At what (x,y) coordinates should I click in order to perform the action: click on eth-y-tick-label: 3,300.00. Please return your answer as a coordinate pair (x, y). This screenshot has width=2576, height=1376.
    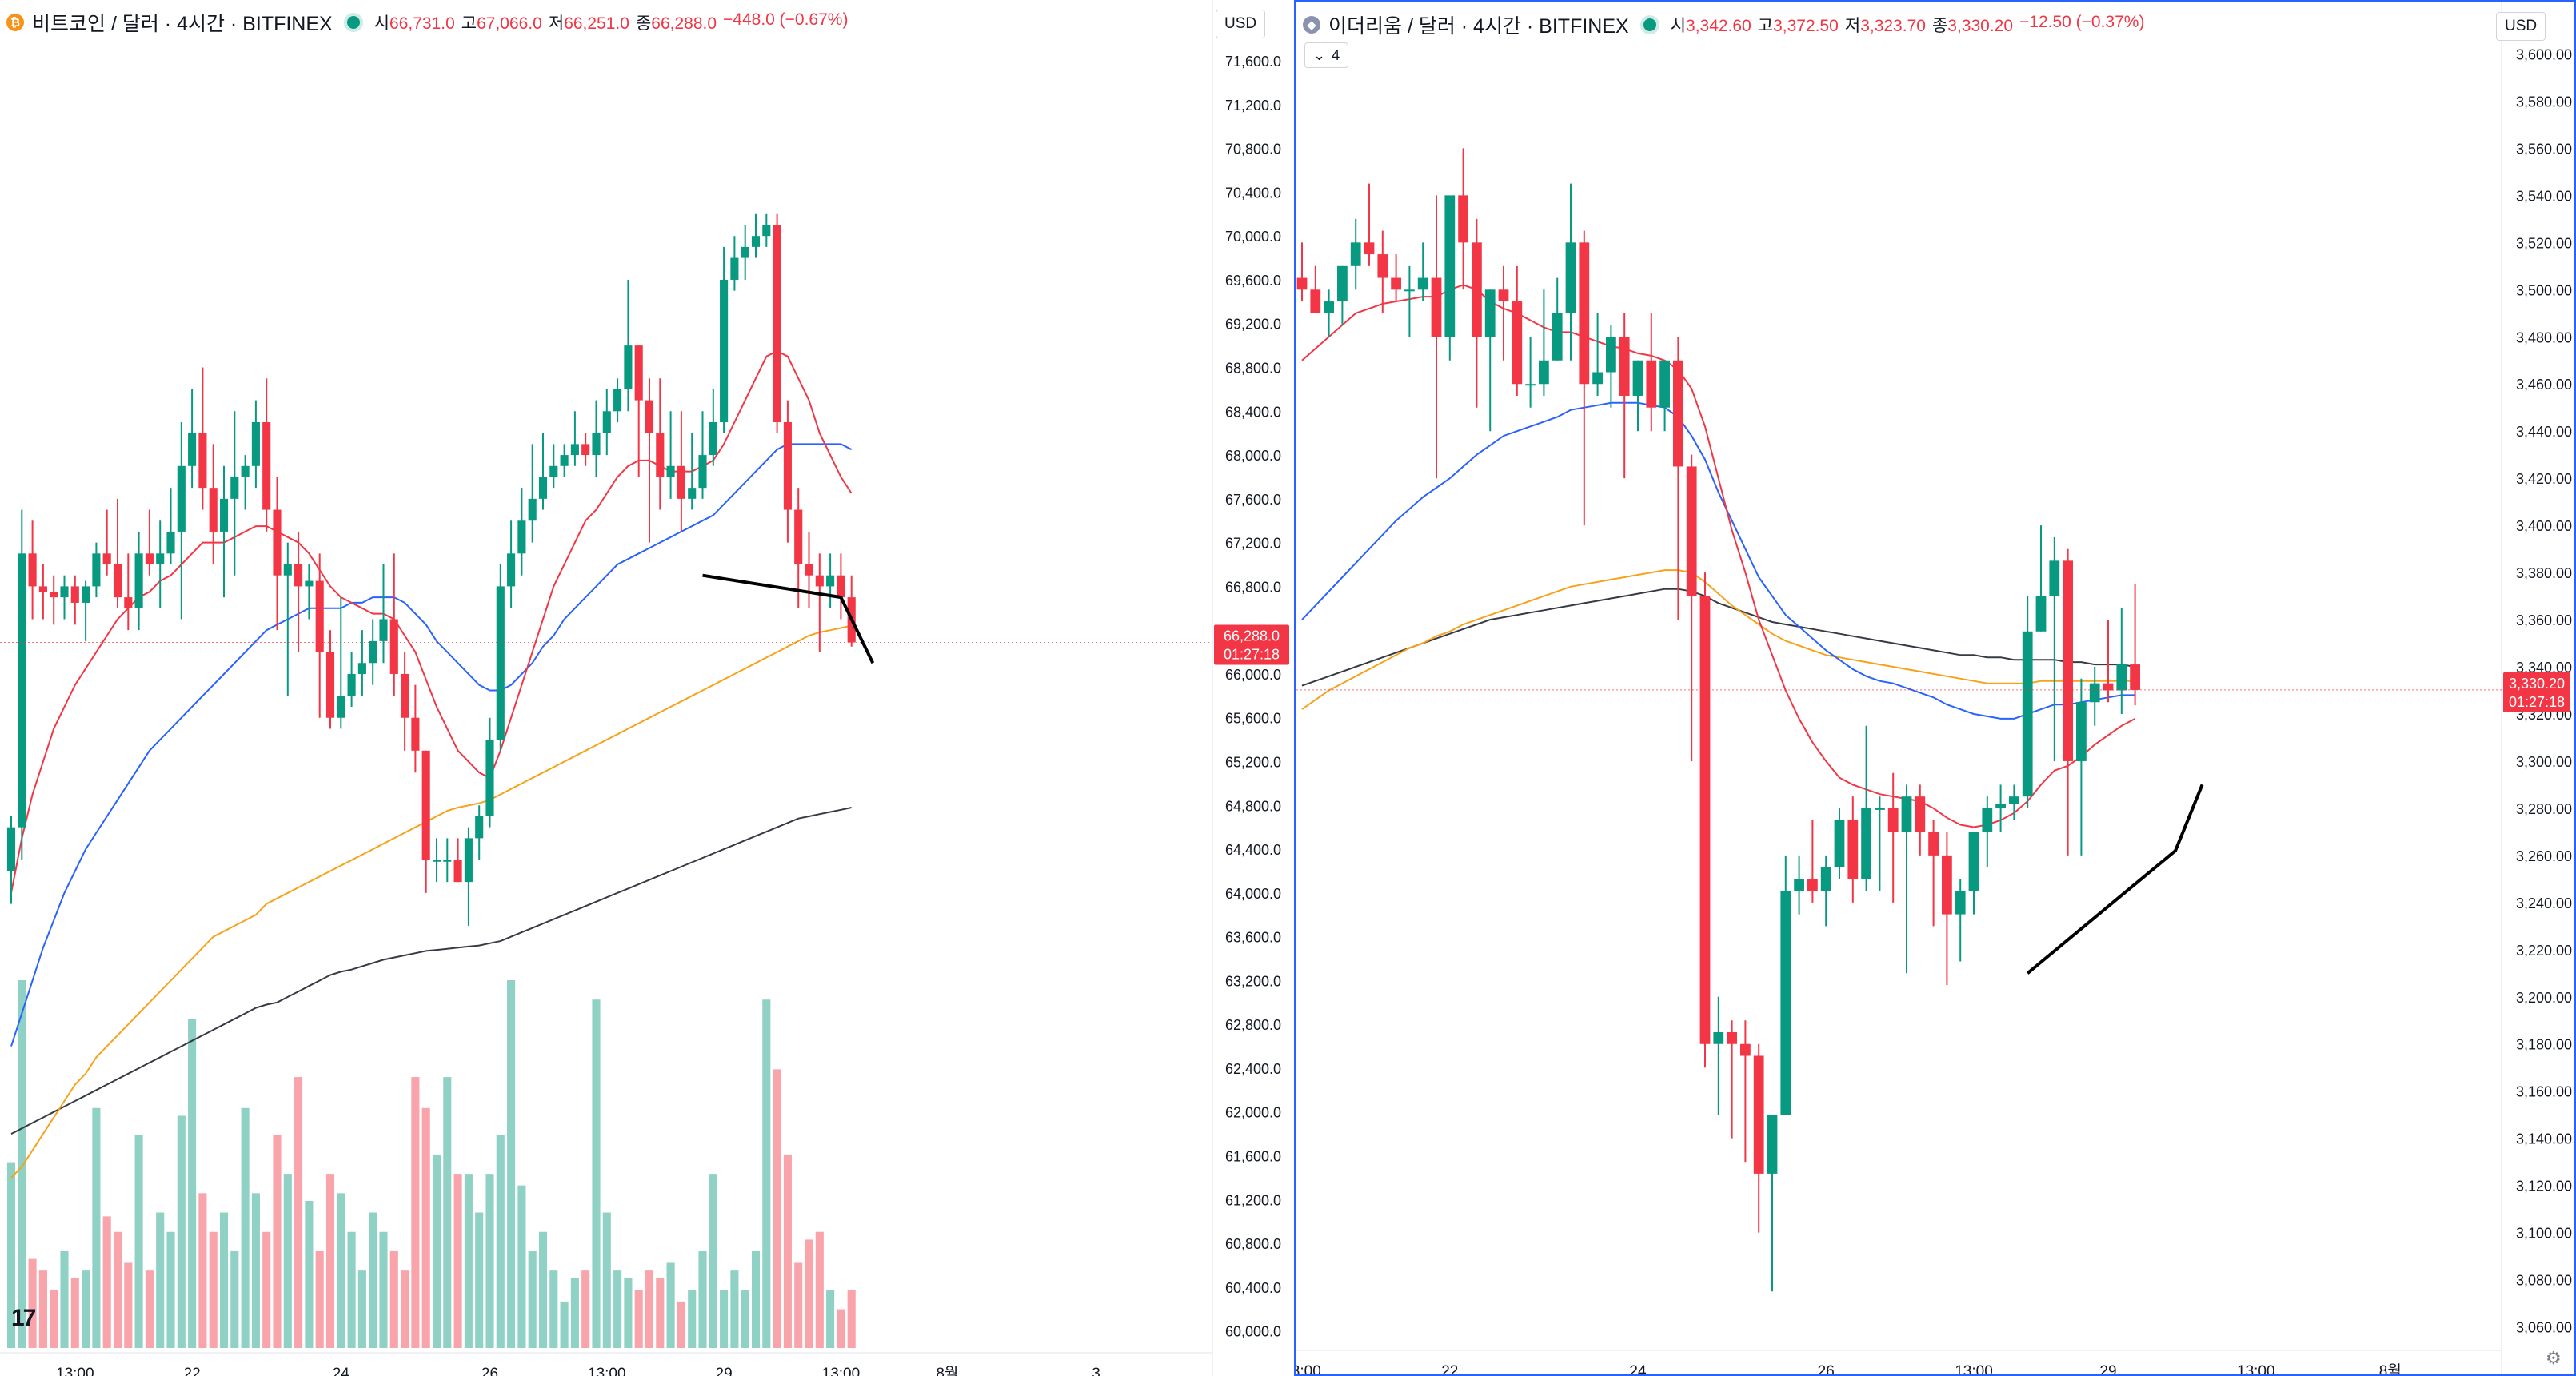
    Looking at the image, I should click on (2544, 762).